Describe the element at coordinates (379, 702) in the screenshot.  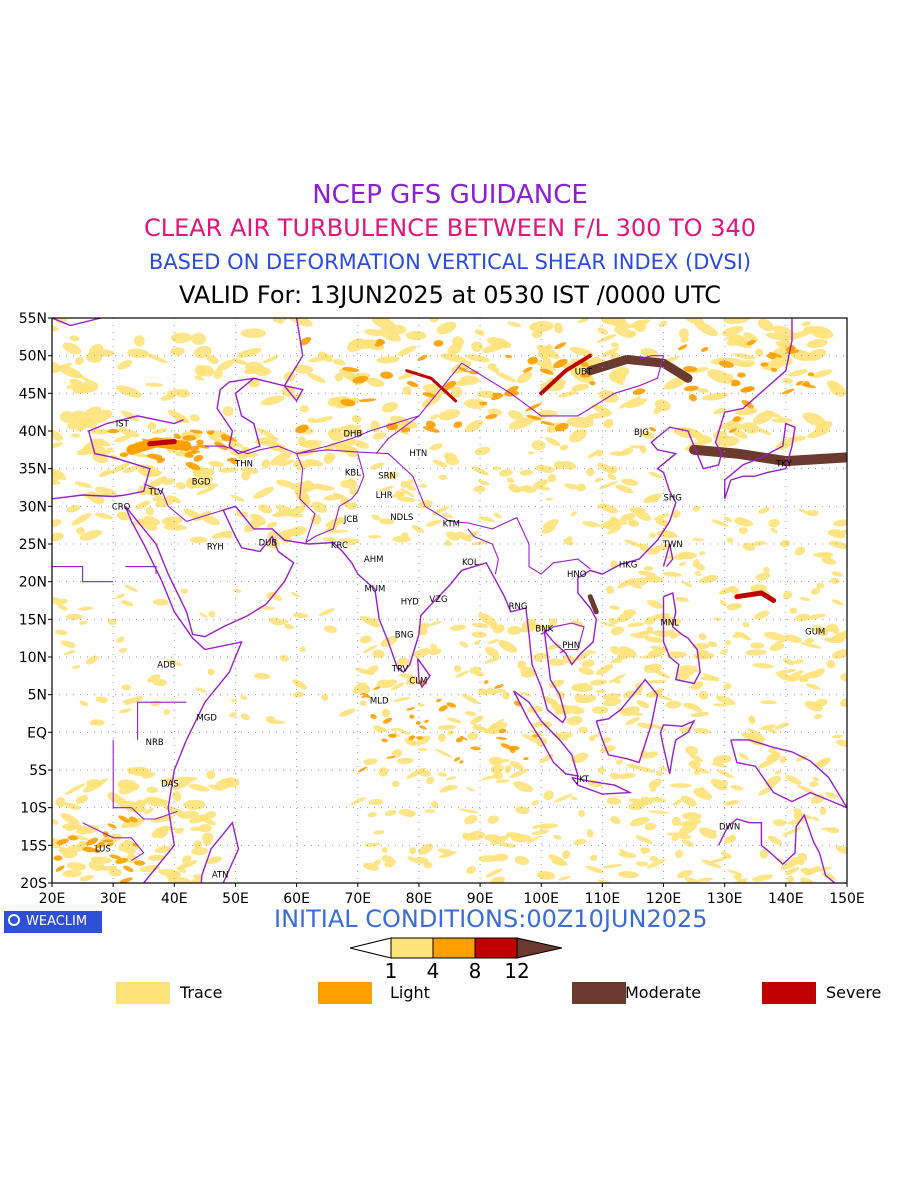
I see `station-label: MLD` at that location.